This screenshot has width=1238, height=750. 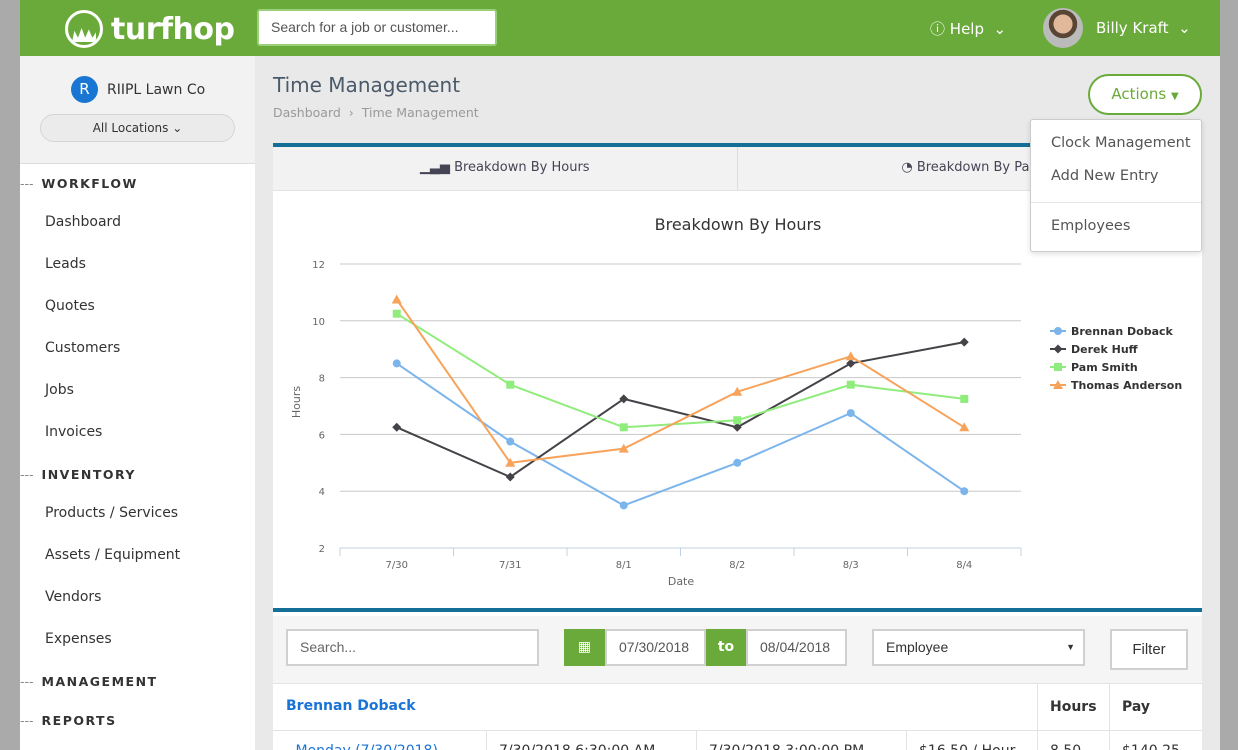 What do you see at coordinates (570, 740) in the screenshot?
I see `clock-in: 7/30/2018 6:30:00 AM` at bounding box center [570, 740].